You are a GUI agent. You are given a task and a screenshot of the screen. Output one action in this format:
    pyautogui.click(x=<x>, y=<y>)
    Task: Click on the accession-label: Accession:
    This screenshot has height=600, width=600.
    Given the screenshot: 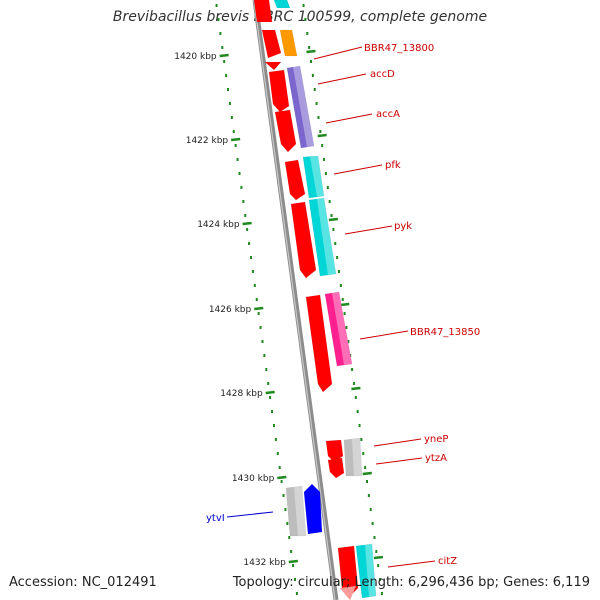 What is the action you would take?
    pyautogui.click(x=43, y=582)
    